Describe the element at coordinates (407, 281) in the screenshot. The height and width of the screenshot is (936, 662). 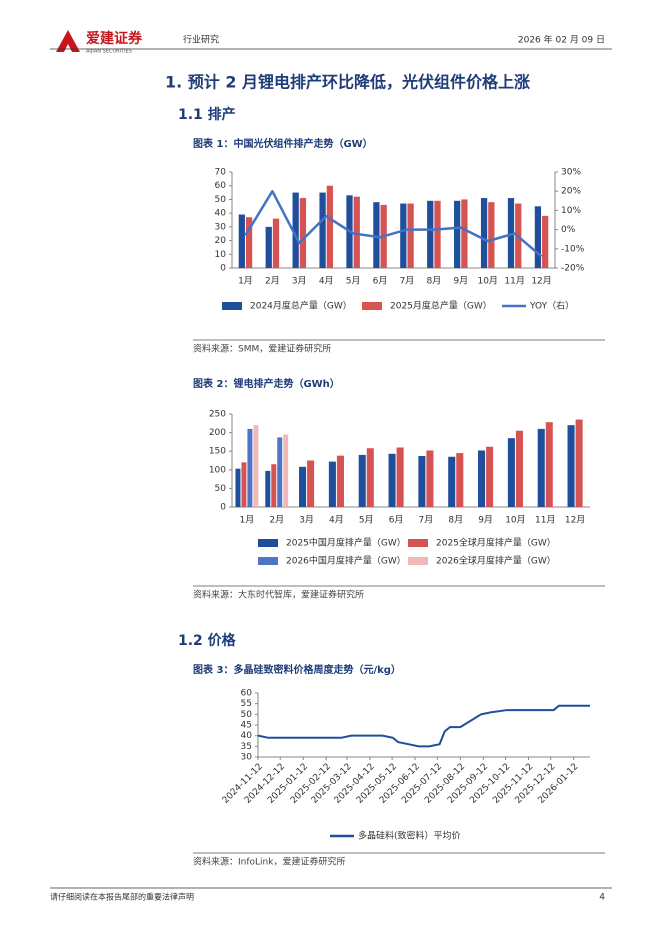
I see `x-tick-label: 7月` at that location.